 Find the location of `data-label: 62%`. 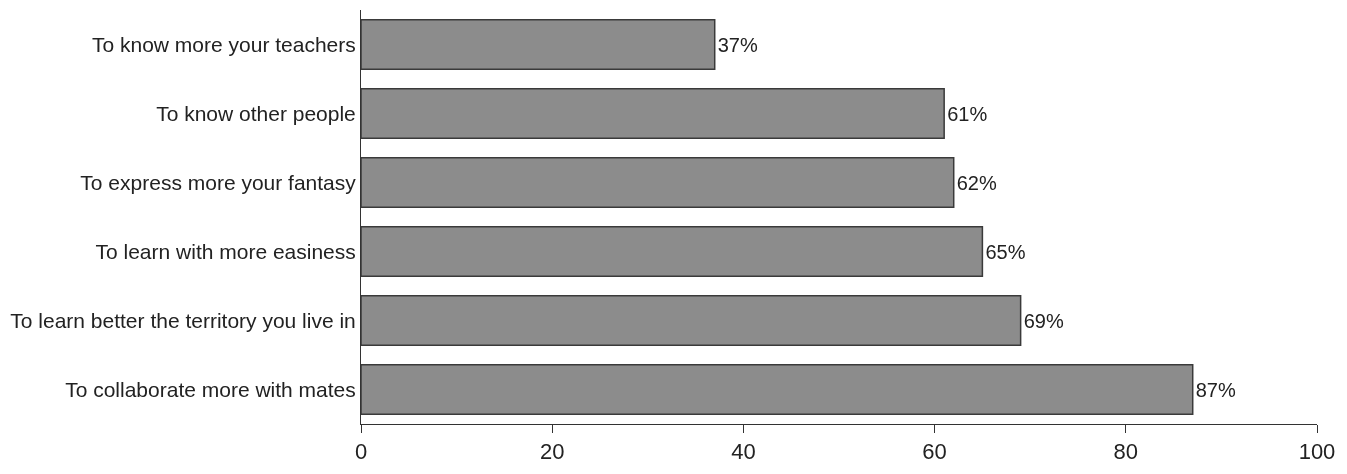

data-label: 62% is located at coordinates (976, 182).